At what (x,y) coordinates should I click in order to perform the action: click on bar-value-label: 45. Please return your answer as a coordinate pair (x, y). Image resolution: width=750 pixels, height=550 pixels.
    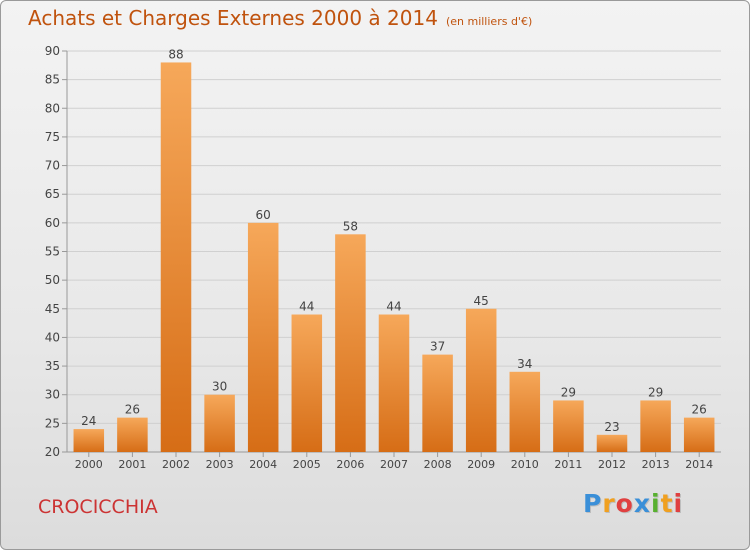
    Looking at the image, I should click on (481, 301).